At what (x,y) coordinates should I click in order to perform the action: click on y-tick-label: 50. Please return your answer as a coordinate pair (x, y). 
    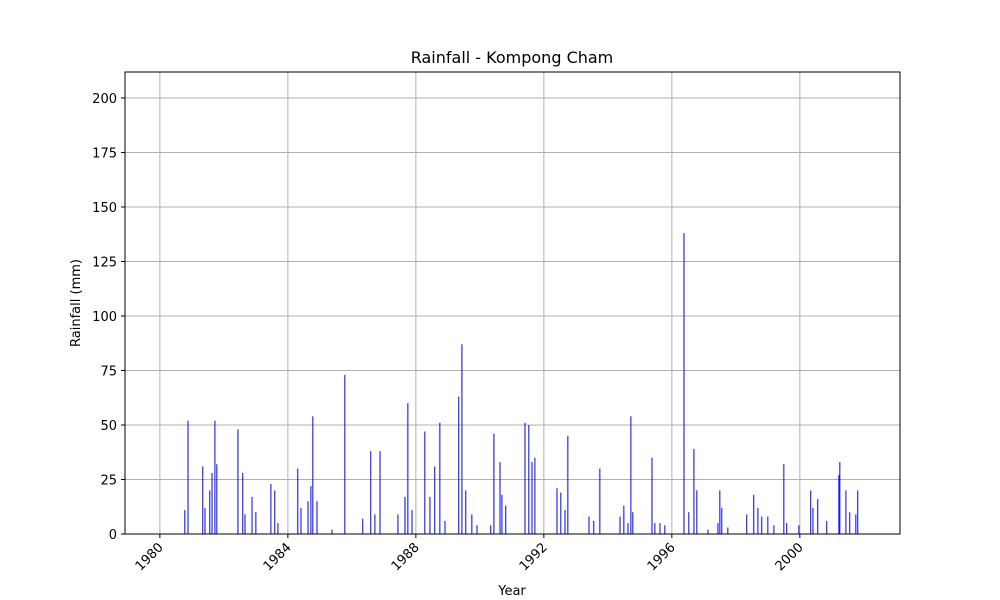
    Looking at the image, I should click on (108, 426).